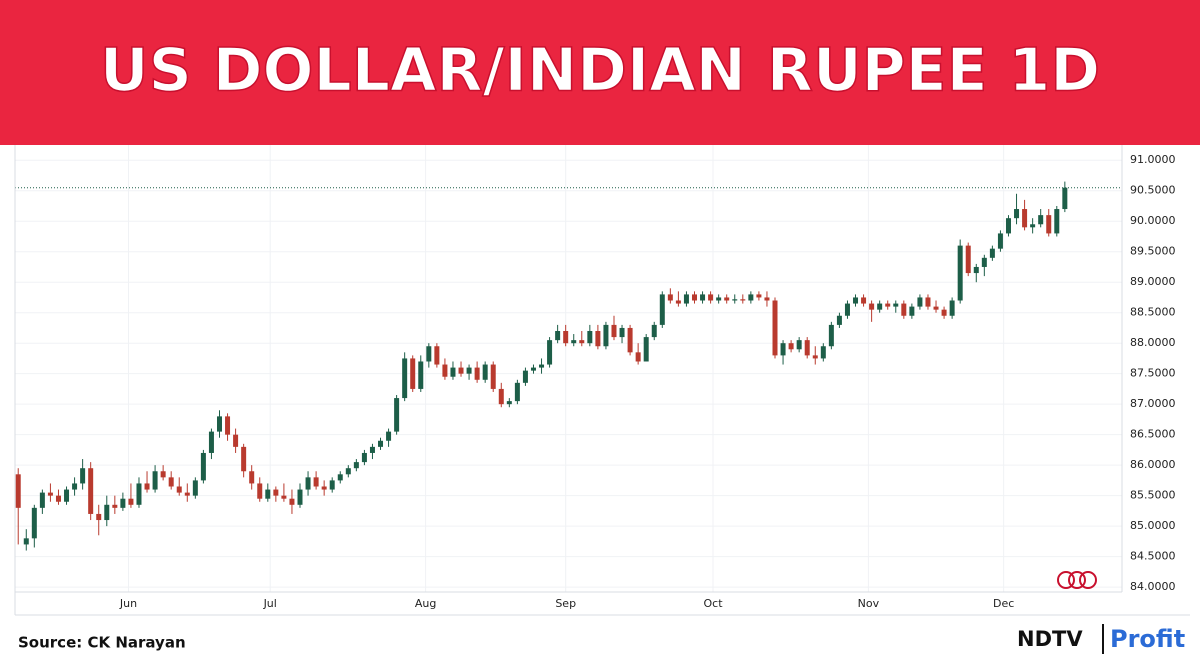 The image size is (1200, 661). What do you see at coordinates (128, 603) in the screenshot?
I see `x-tick-label: Jun` at bounding box center [128, 603].